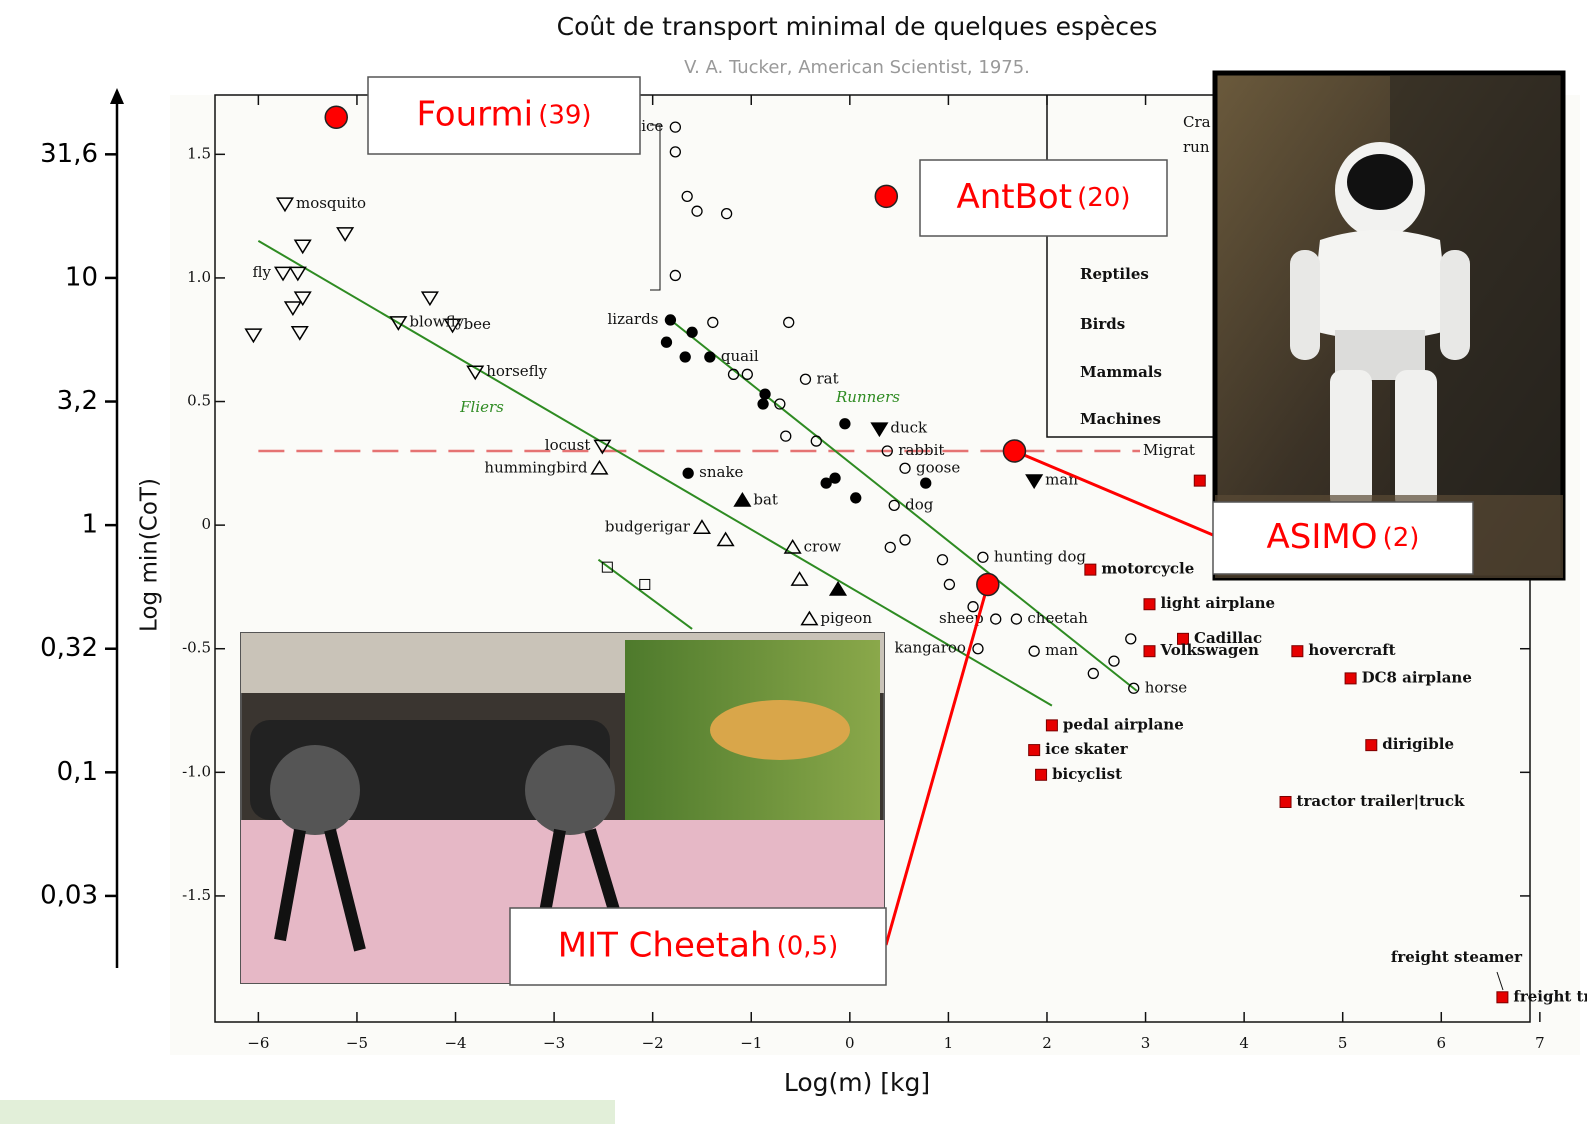 The height and width of the screenshot is (1124, 1587). What do you see at coordinates (1351, 650) in the screenshot?
I see `point-label: hovercraft` at bounding box center [1351, 650].